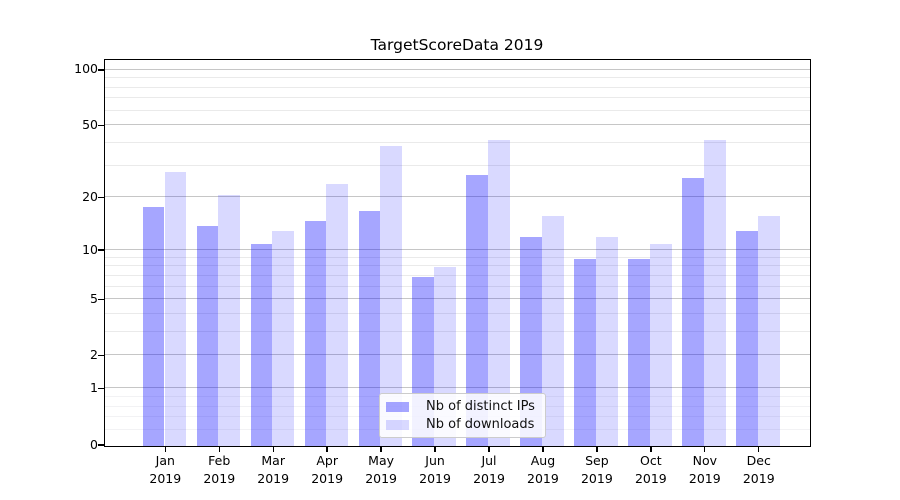  I want to click on x-tick-month: May, so click(381, 460).